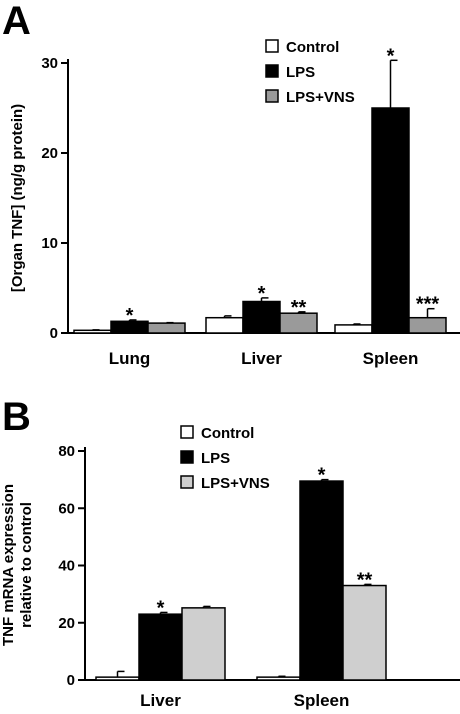 The width and height of the screenshot is (460, 714). I want to click on y-axis-label-line: TNF mRNA expression, so click(8, 565).